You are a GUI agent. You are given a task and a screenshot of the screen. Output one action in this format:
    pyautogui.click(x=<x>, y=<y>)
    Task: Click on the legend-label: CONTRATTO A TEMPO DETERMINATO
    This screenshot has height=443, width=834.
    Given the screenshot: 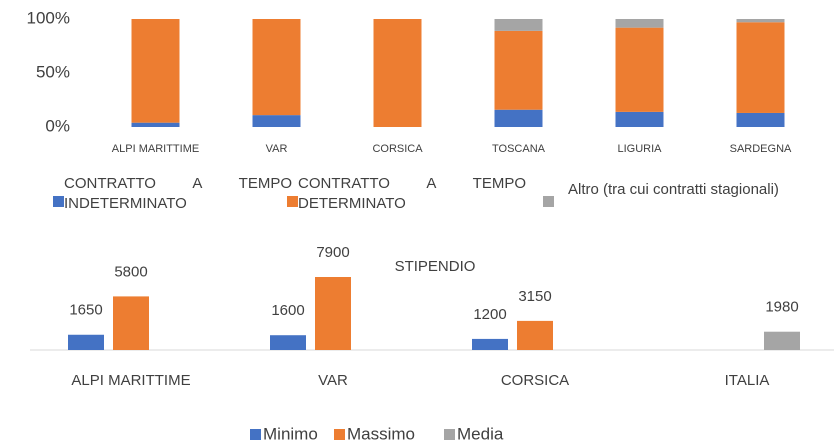 What is the action you would take?
    pyautogui.click(x=412, y=193)
    